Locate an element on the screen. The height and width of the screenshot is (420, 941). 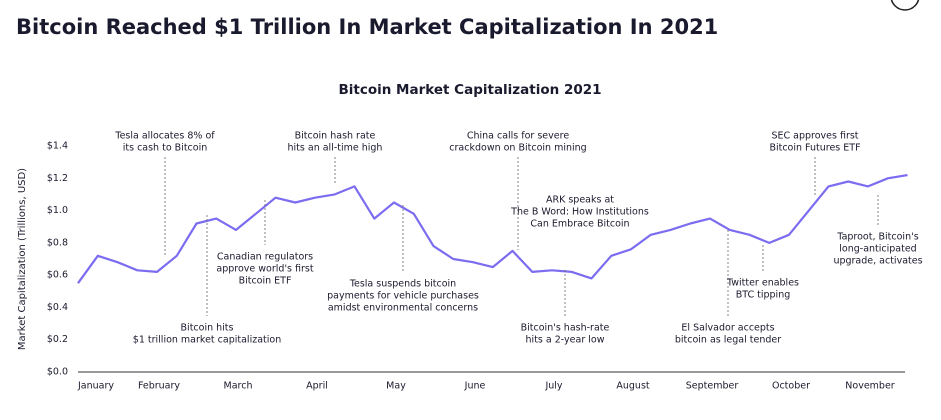
annotation-text: Bitcoin's hash-rate is located at coordinates (565, 328).